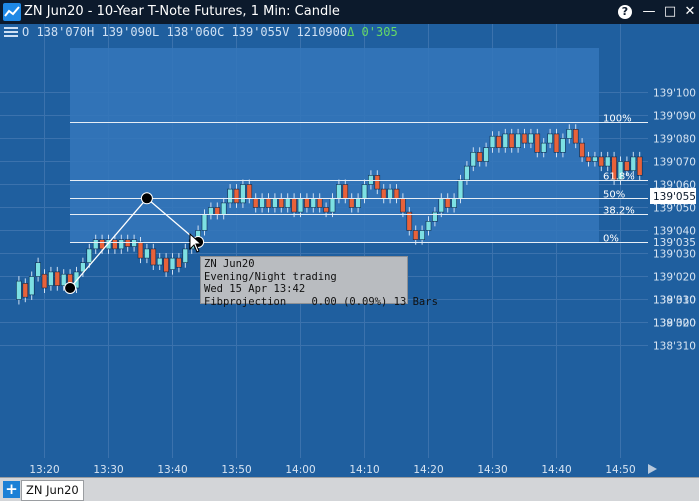 This screenshot has width=699, height=501. Describe the element at coordinates (229, 264) in the screenshot. I see `tooltip-symbol: ZN Jun20` at that location.